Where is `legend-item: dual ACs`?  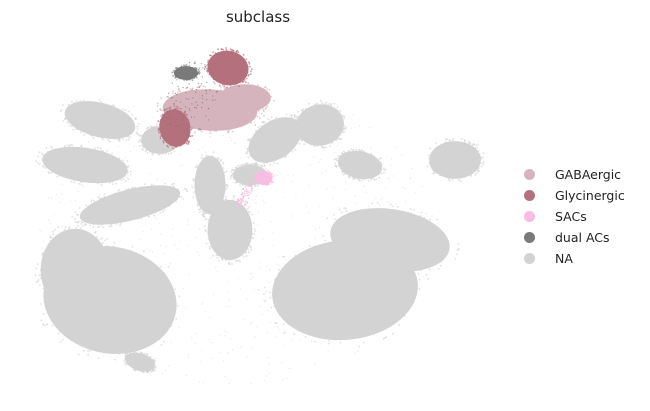 legend-item: dual ACs is located at coordinates (574, 237).